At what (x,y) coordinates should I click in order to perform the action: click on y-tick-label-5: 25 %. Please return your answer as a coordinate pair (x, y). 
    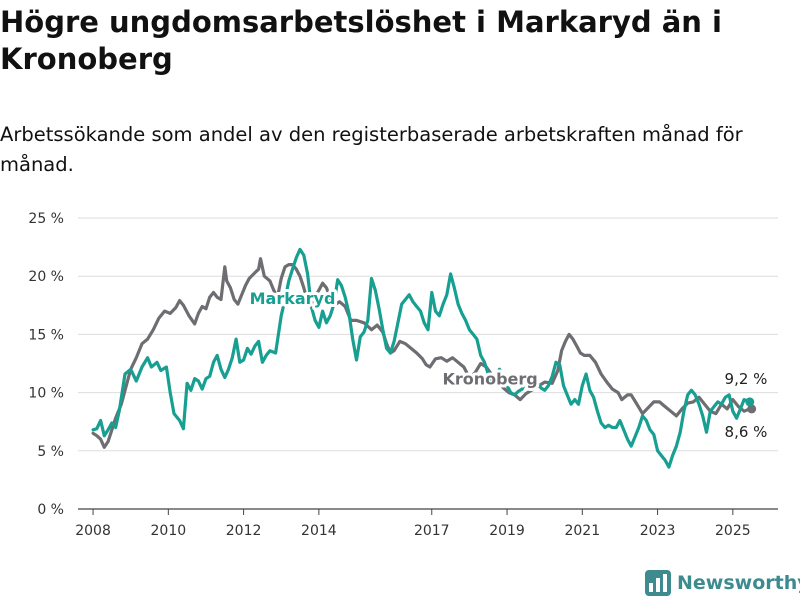
    Looking at the image, I should click on (46, 219).